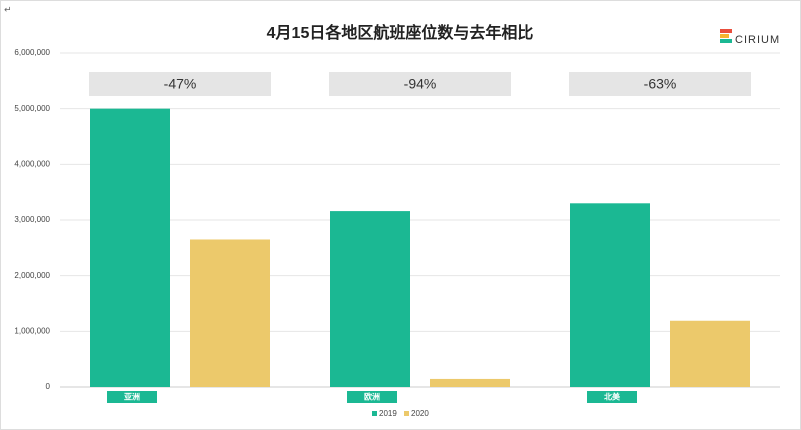 Image resolution: width=801 pixels, height=430 pixels. What do you see at coordinates (757, 40) in the screenshot?
I see `logo-text: CIRIUM` at bounding box center [757, 40].